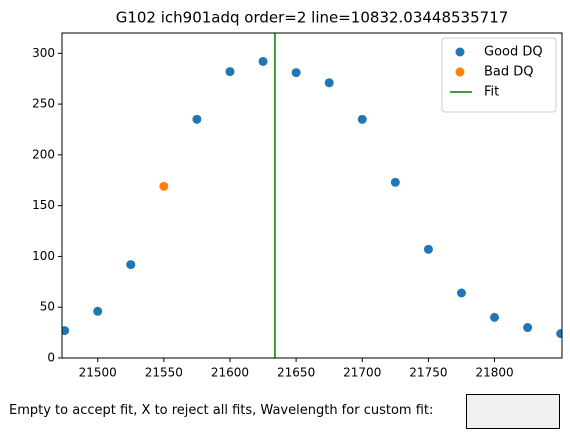 This screenshot has height=445, width=570. I want to click on x-tick-label: 21600, so click(230, 373).